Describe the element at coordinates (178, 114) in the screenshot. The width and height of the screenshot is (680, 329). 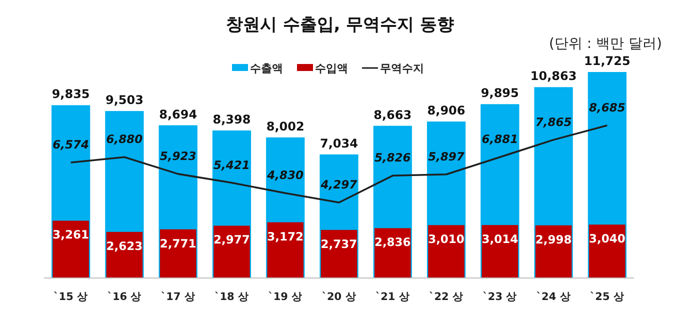
I see `data-label: 8,694` at that location.